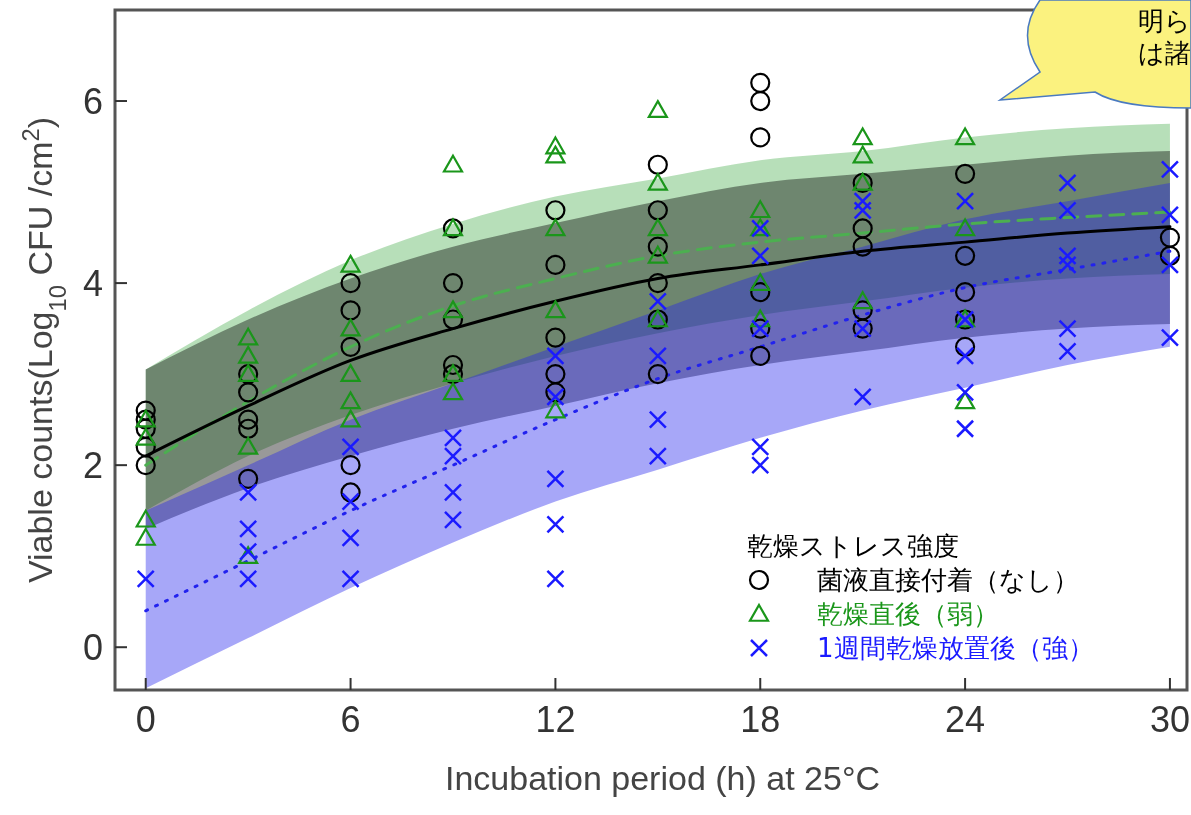 Image resolution: width=1191 pixels, height=815 pixels. Describe the element at coordinates (555, 719) in the screenshot. I see `x-tick-label: 12` at that location.